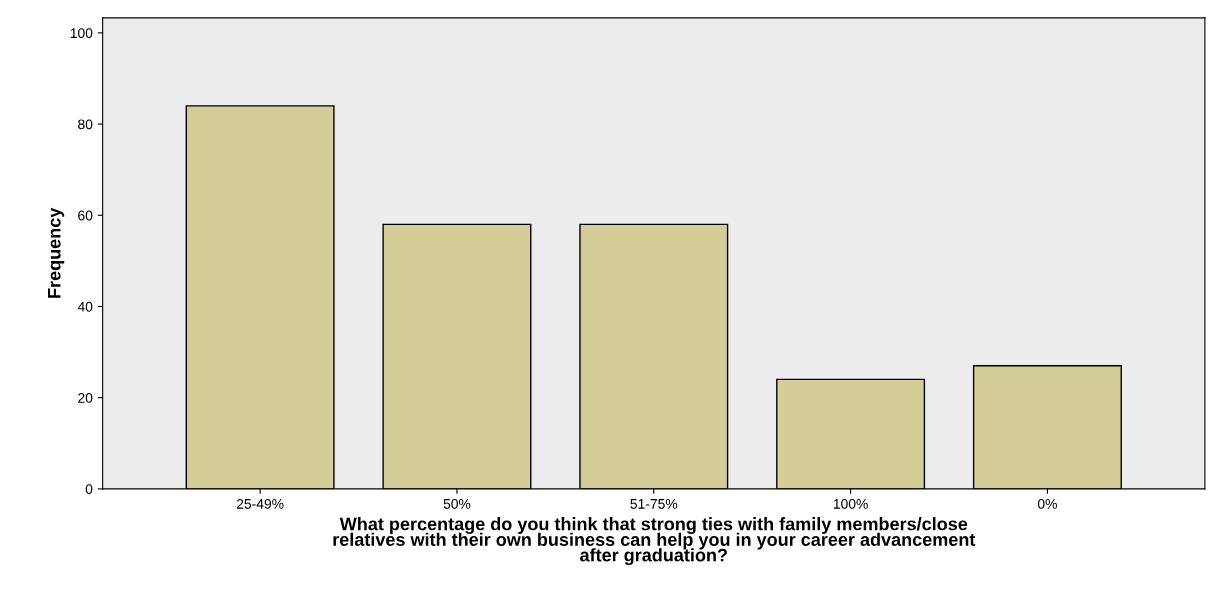 The width and height of the screenshot is (1222, 594). I want to click on y-tick-label: 0, so click(89, 489).